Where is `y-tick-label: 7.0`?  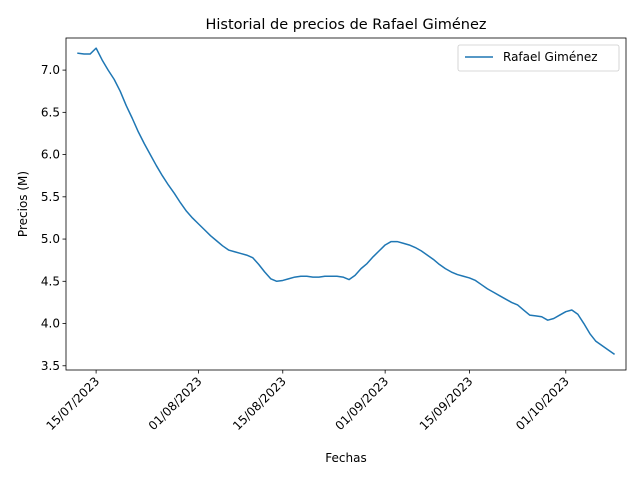 y-tick-label: 7.0 is located at coordinates (50, 70).